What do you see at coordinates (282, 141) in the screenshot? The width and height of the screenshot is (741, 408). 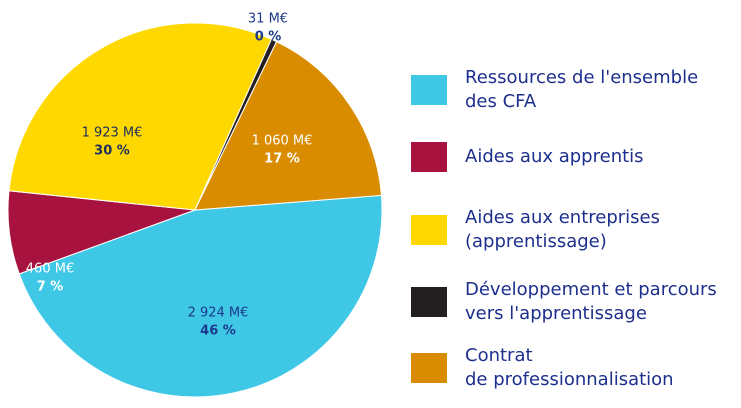 I see `value-label: 1 060 M€` at bounding box center [282, 141].